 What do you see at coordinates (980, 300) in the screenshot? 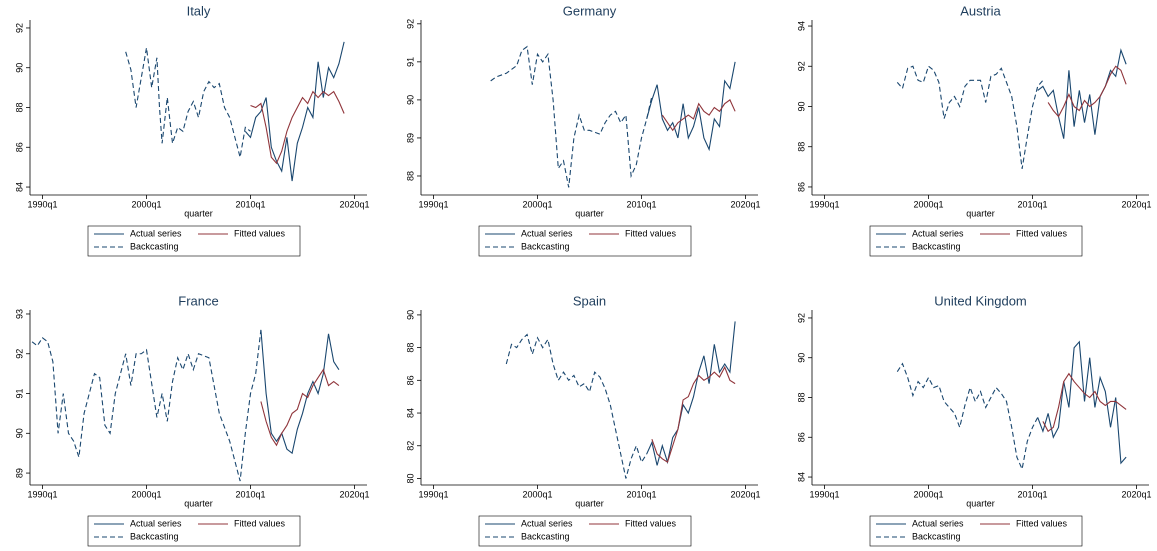
I see `panel-title: United Kingdom` at bounding box center [980, 300].